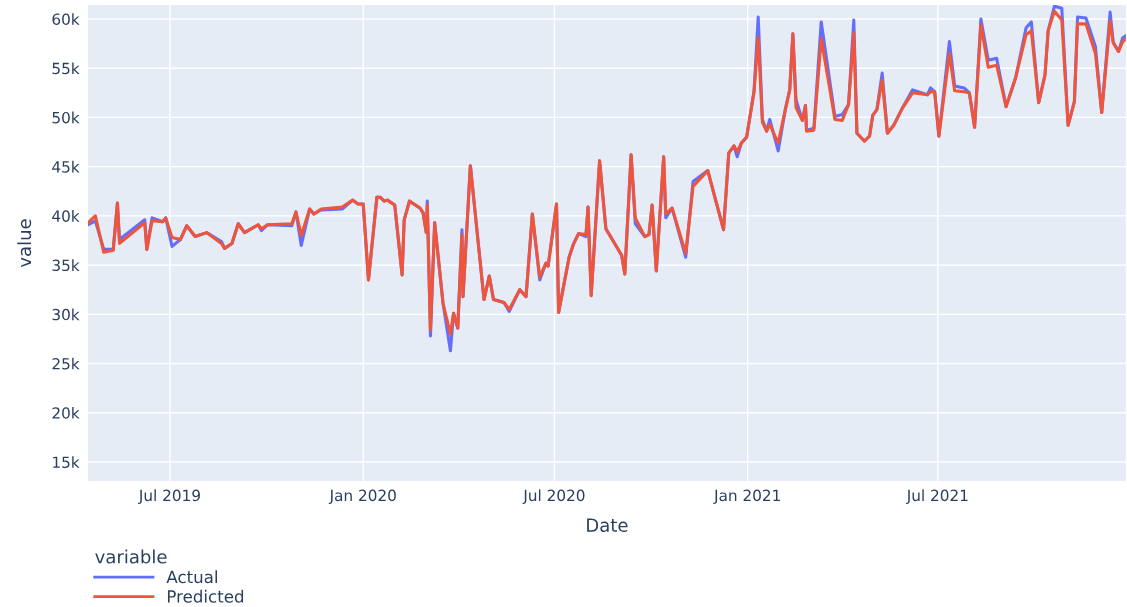 The height and width of the screenshot is (607, 1127). What do you see at coordinates (66, 117) in the screenshot?
I see `y-tick-label: 50k` at bounding box center [66, 117].